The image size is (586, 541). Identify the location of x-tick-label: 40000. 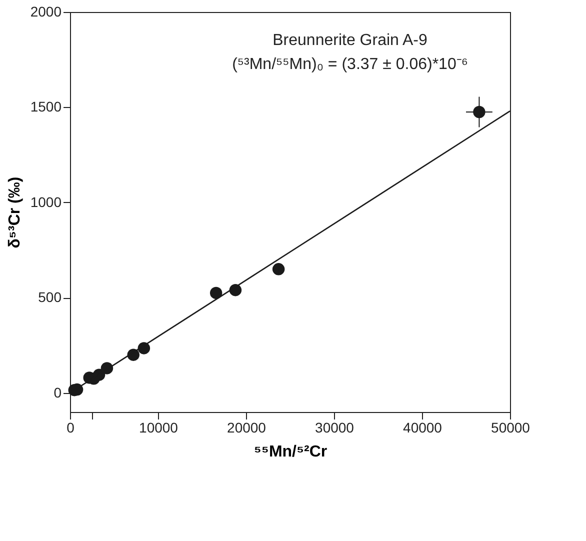
(422, 428).